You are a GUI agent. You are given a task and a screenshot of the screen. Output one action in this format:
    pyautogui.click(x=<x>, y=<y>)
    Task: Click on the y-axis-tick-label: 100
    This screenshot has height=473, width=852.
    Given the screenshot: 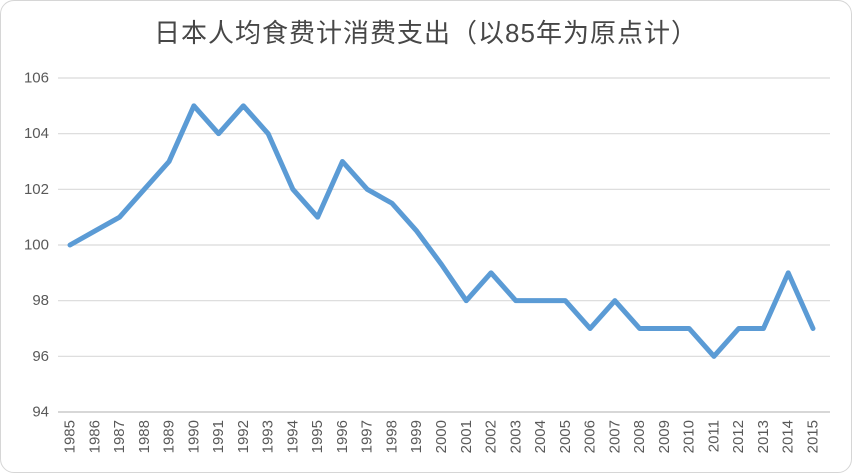 What is the action you would take?
    pyautogui.click(x=36, y=245)
    